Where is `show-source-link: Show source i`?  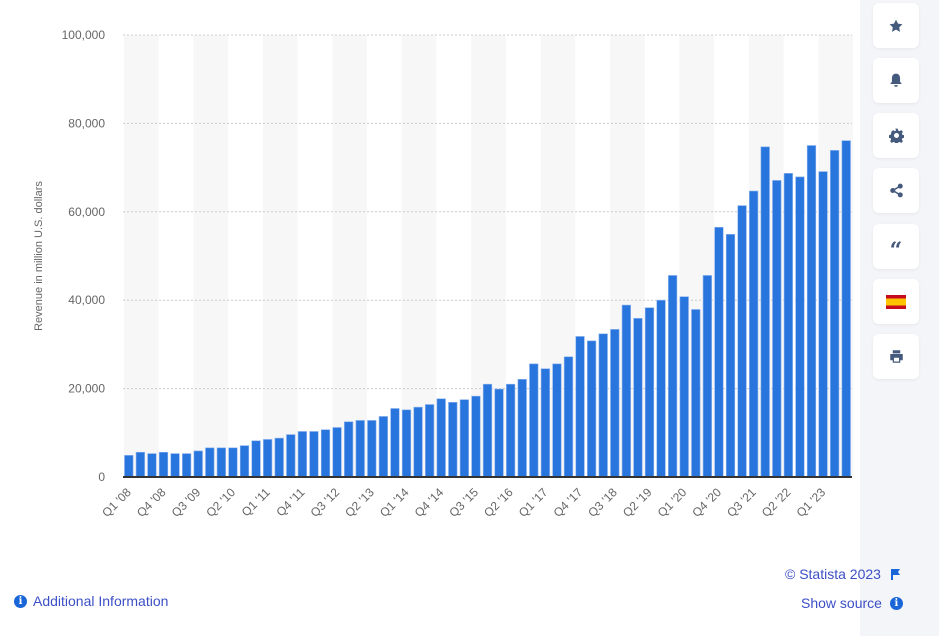
show-source-link: Show source i is located at coordinates (852, 603).